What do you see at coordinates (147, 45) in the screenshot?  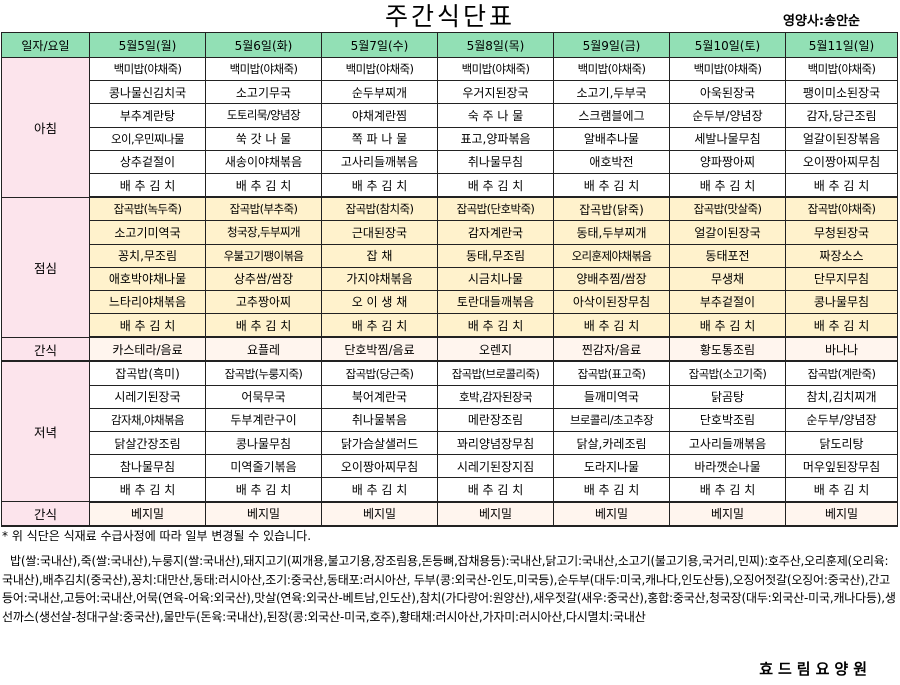 I see `date-header: 5월5일(월)` at bounding box center [147, 45].